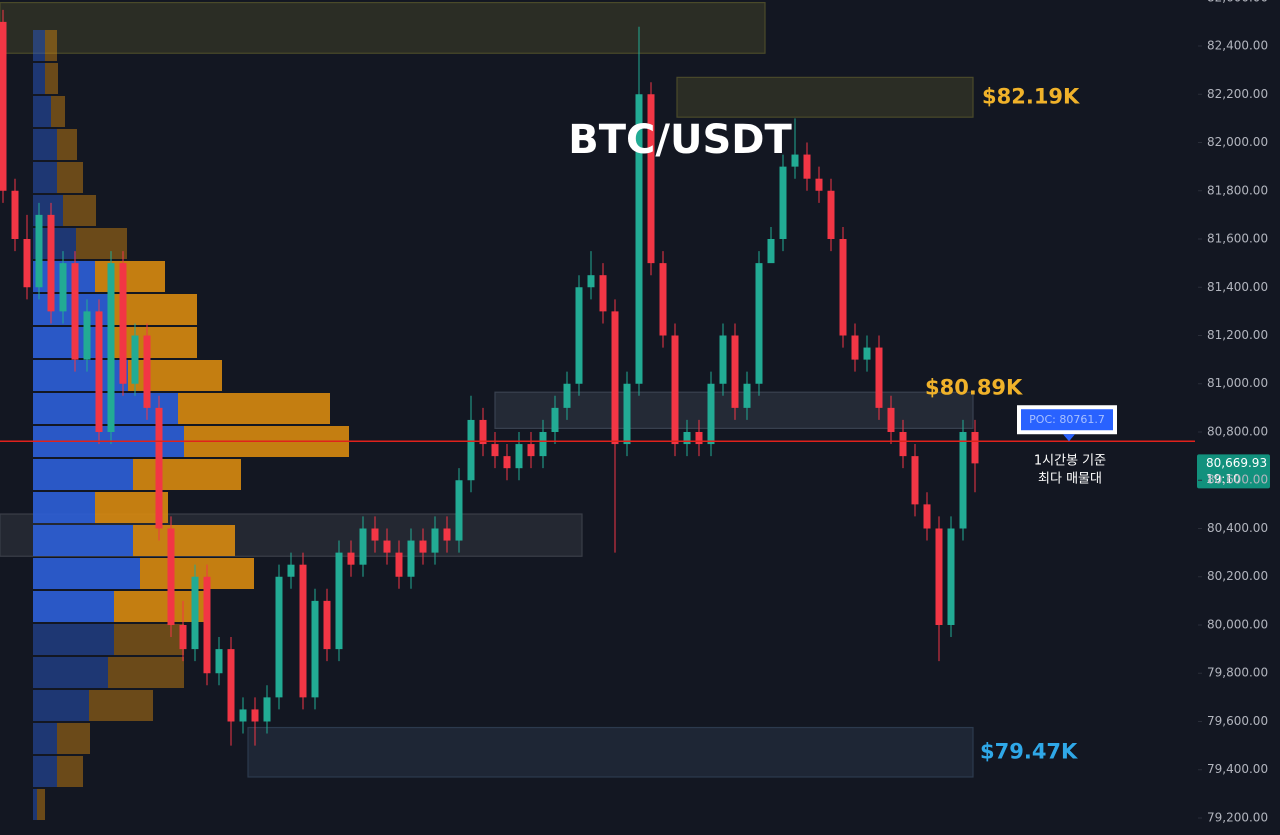  I want to click on y-tick-label: 81,800.00, so click(1237, 190).